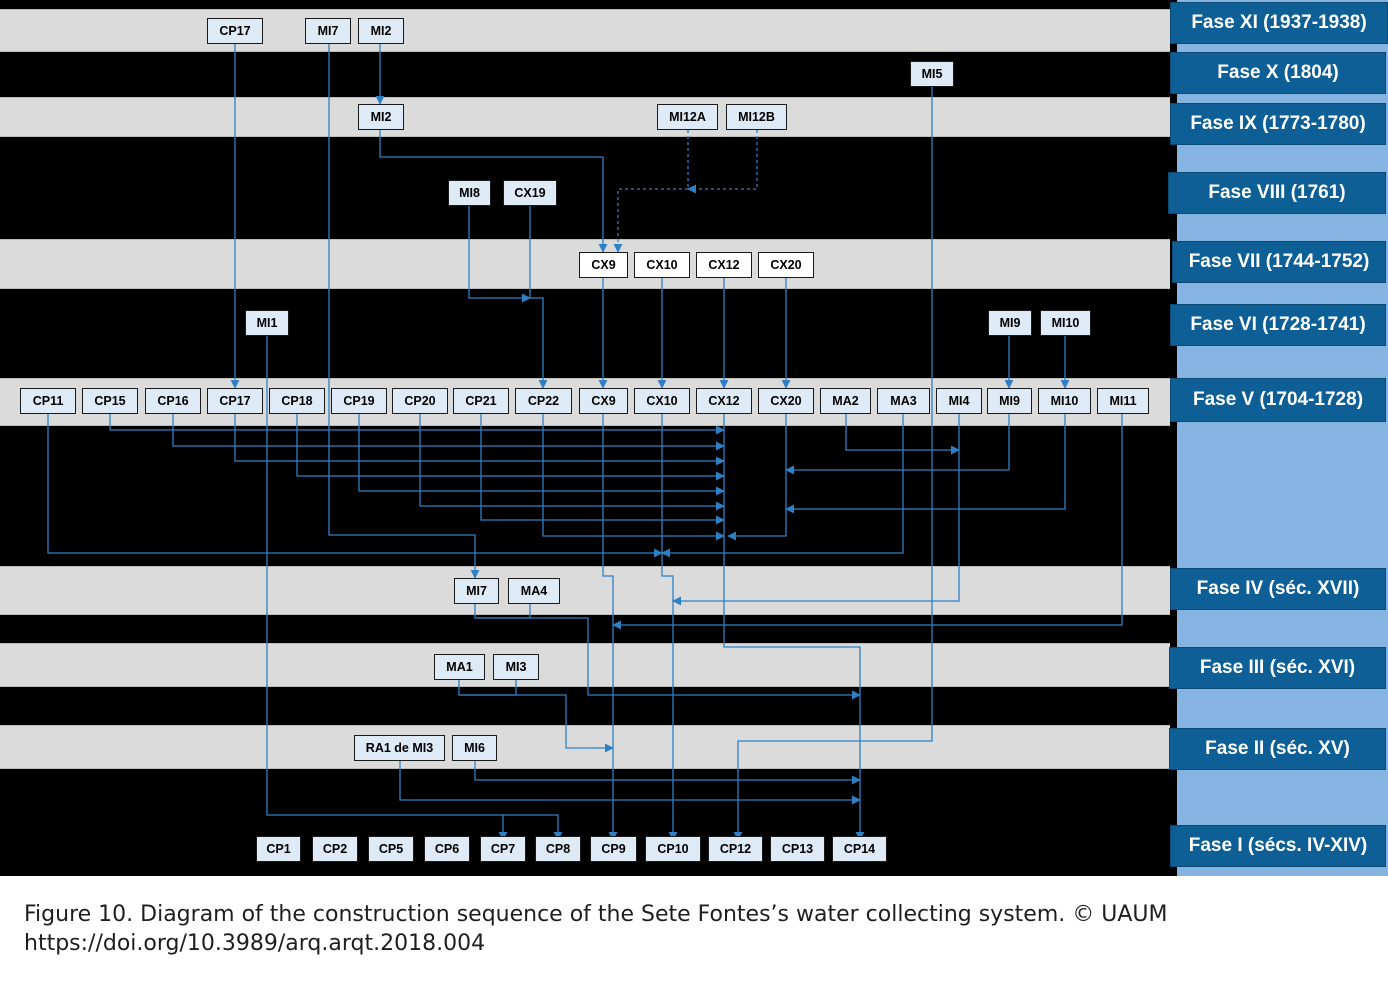  Describe the element at coordinates (1278, 846) in the screenshot. I see `phase-label-i: Fase I (sécs. IV-XIV)` at that location.